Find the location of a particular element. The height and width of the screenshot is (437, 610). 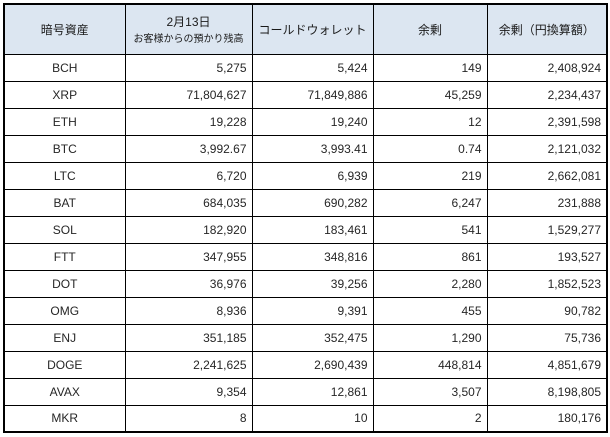

header-customer-balance-label: お客様からの預かり残高 is located at coordinates (188, 39).